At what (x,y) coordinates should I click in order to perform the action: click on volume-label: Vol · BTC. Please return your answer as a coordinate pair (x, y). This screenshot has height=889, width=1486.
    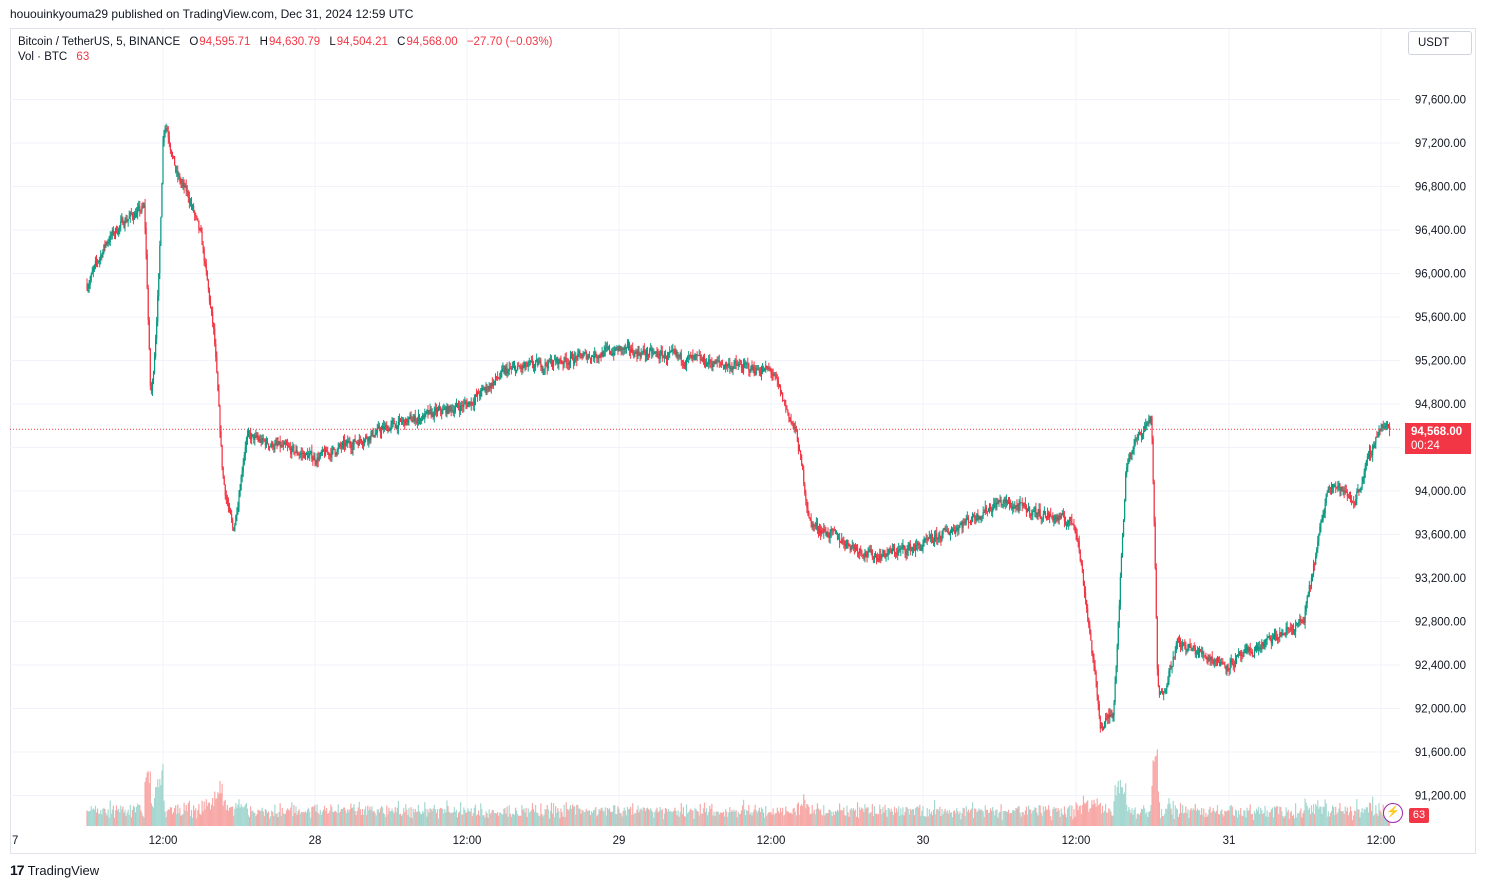
    Looking at the image, I should click on (43, 57).